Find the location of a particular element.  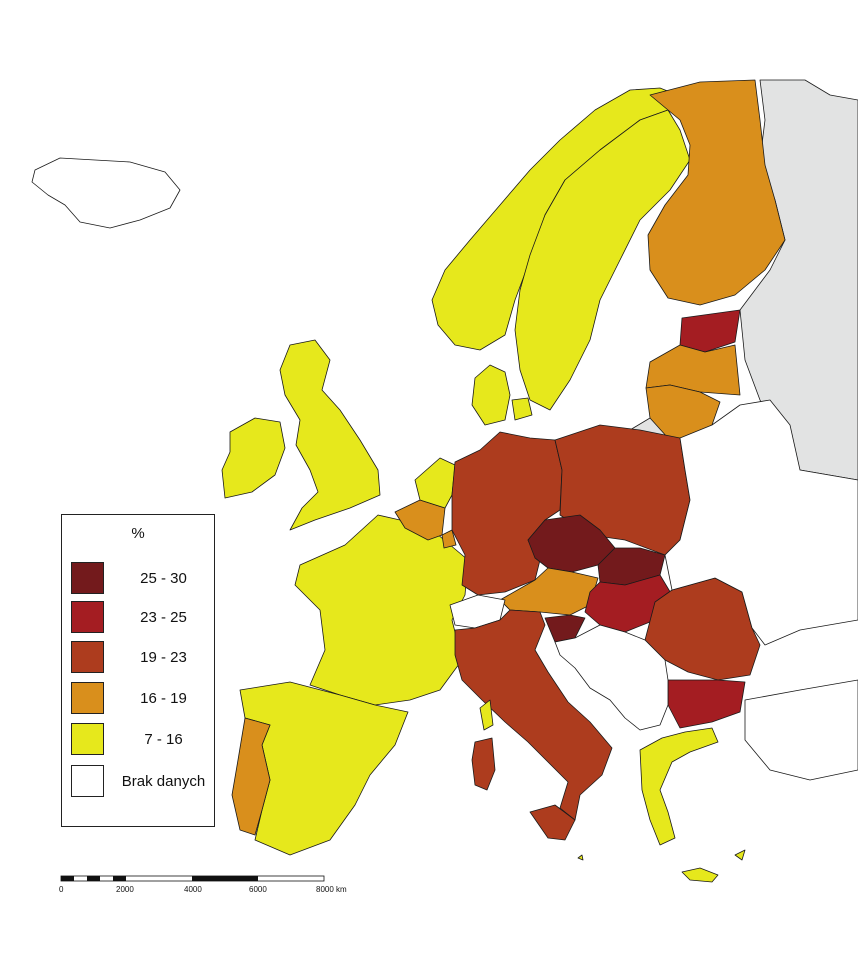

country-cyprus is located at coordinates (740, 855).